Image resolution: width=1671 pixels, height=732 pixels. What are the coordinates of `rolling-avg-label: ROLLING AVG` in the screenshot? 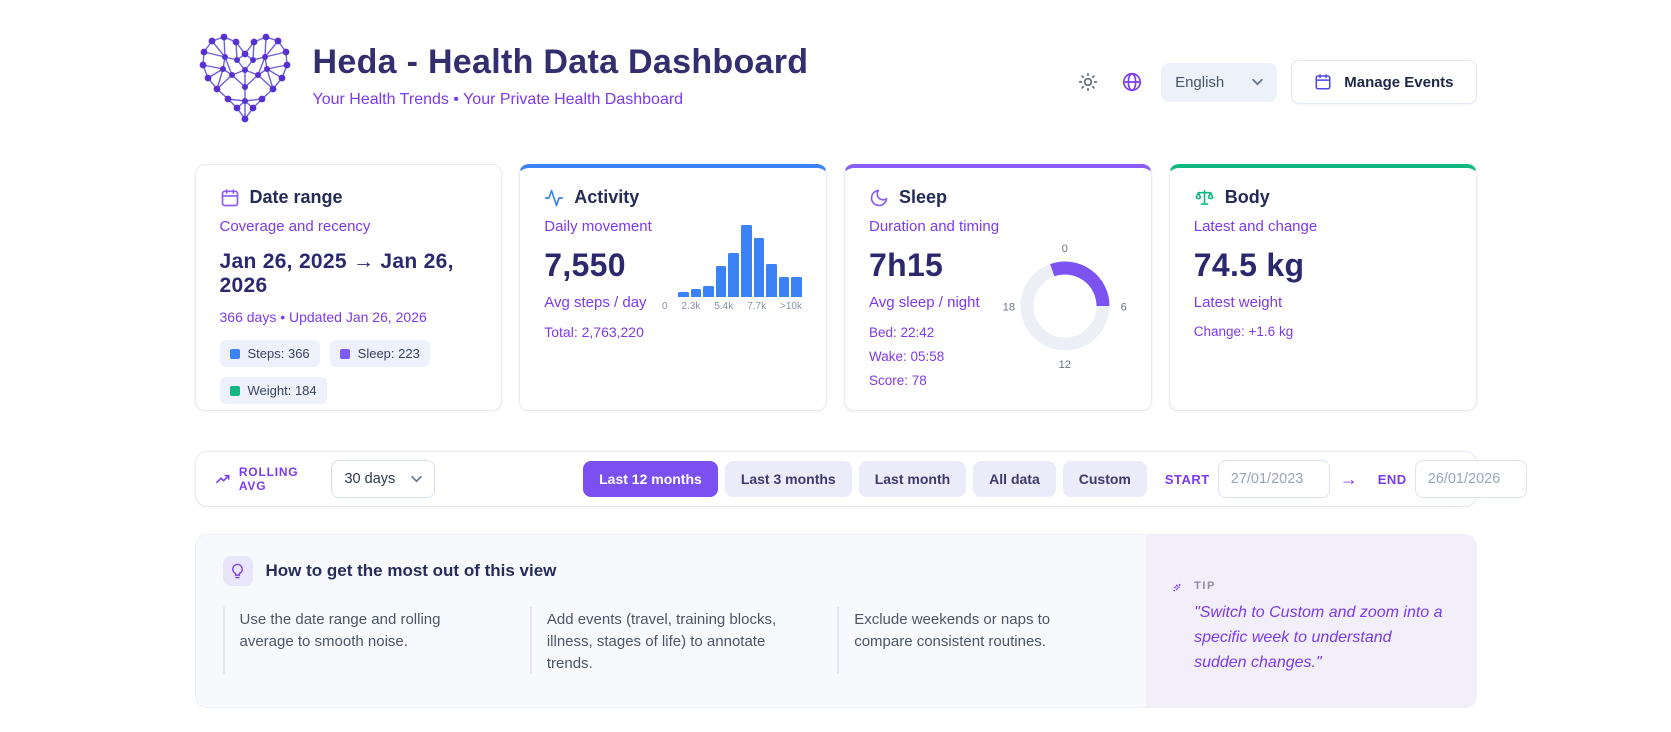 It's located at (268, 479).